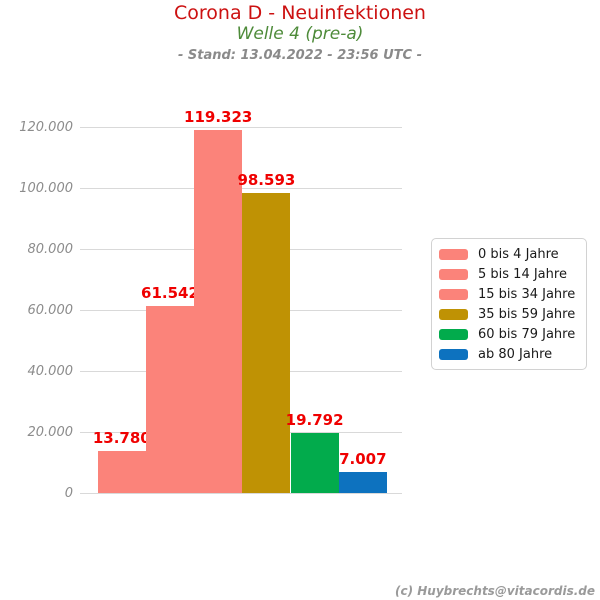 The width and height of the screenshot is (600, 600). I want to click on bar-value-label: 19.792, so click(314, 420).